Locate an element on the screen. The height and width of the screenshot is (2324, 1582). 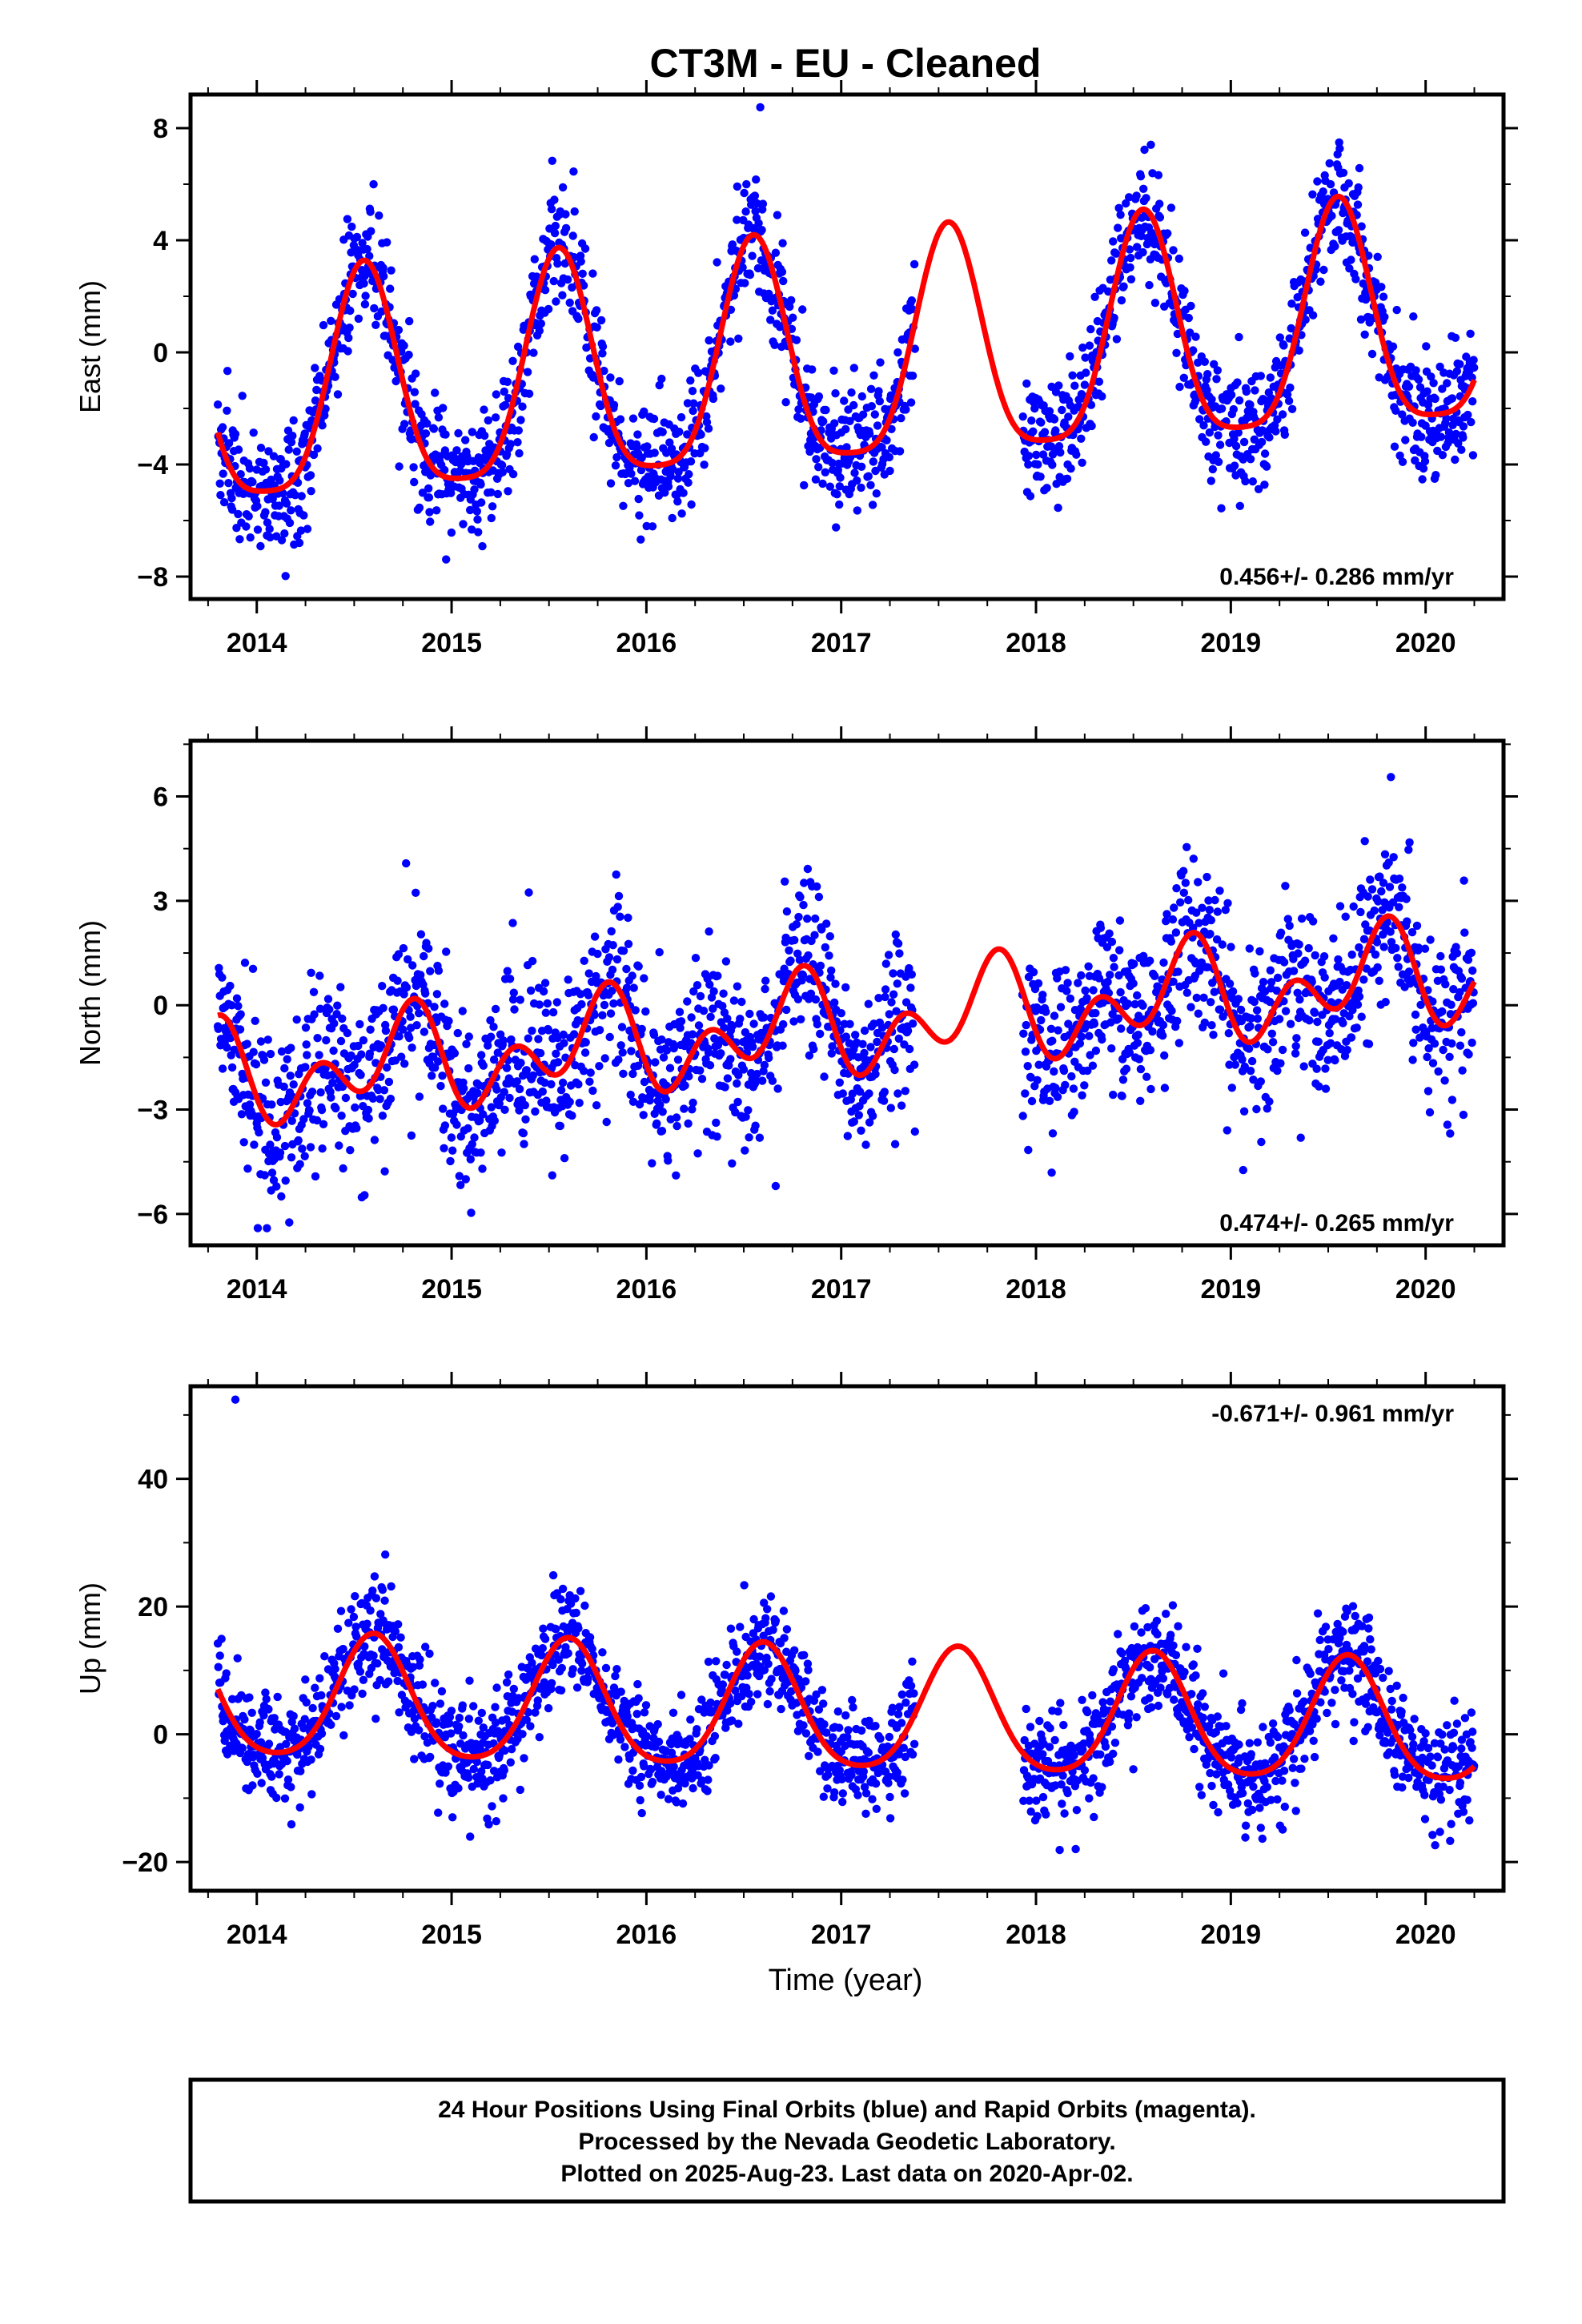
figure-title: CT3M - EU - Cleaned is located at coordinates (846, 63).